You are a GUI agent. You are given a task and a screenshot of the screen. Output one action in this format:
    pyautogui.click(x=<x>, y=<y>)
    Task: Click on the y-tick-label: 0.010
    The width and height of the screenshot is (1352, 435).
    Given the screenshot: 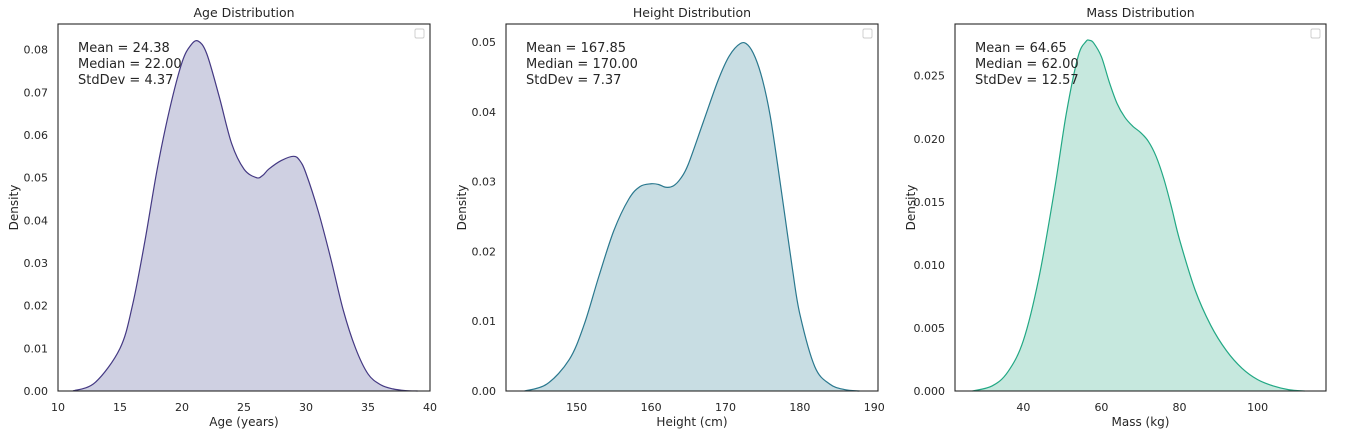 What is the action you would take?
    pyautogui.click(x=930, y=265)
    